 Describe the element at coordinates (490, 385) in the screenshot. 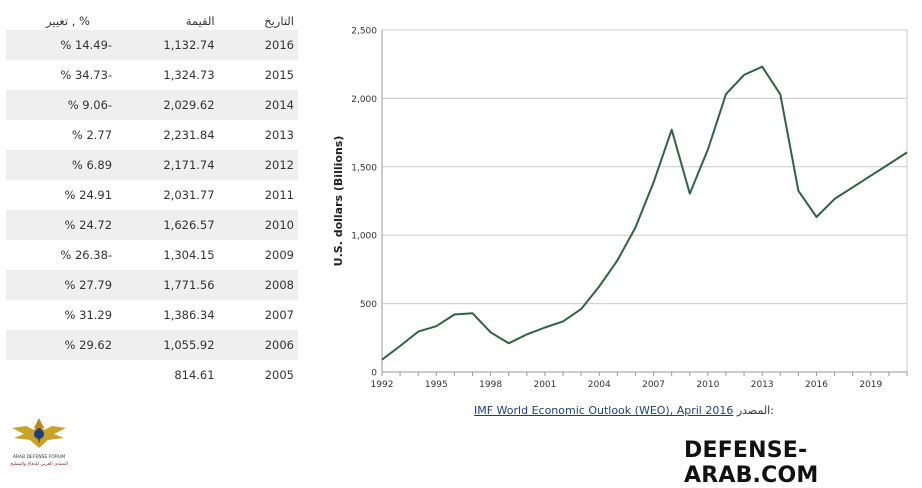

I see `x-tick-label: 1998` at that location.